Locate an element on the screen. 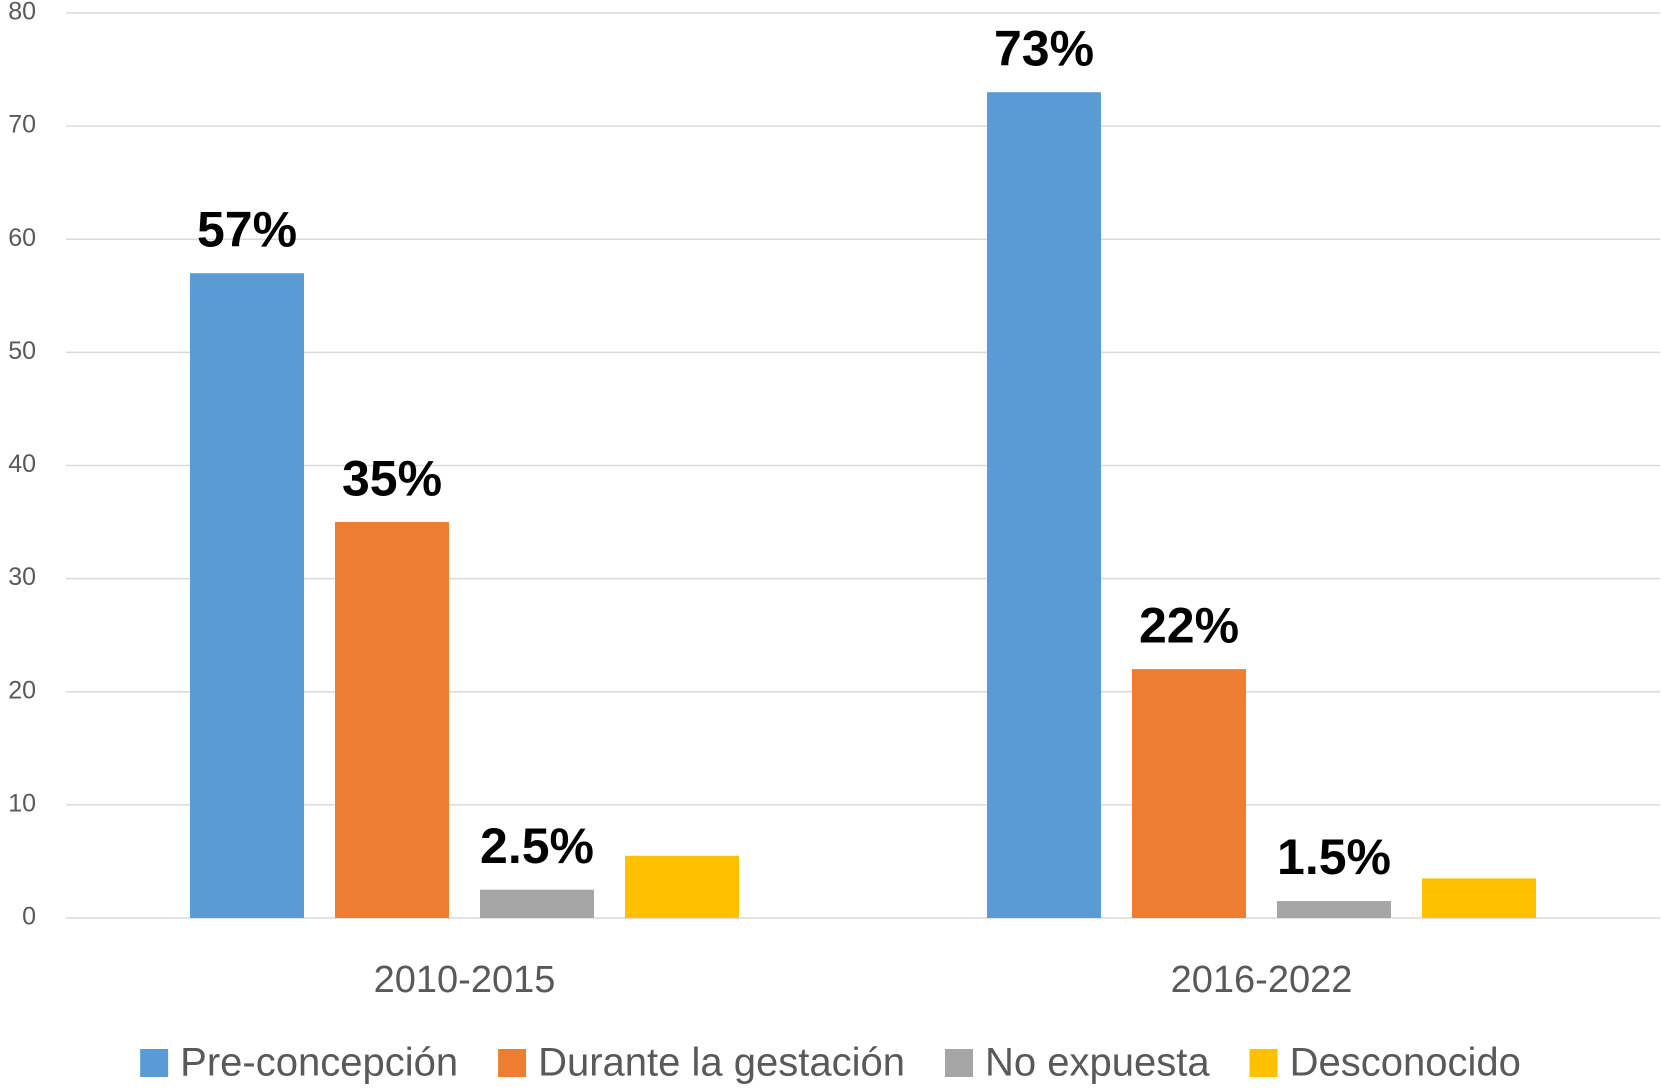 Image resolution: width=1661 pixels, height=1091 pixels. legend-label: Durante la gestación is located at coordinates (721, 1063).